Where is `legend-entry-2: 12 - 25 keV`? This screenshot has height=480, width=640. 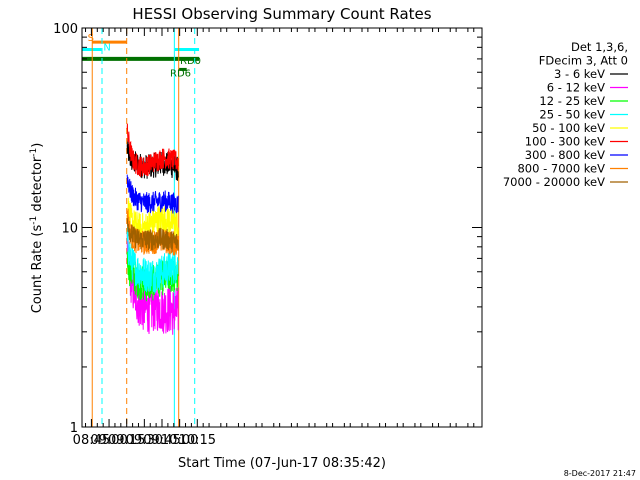
legend-entry-2: 12 - 25 keV is located at coordinates (572, 101).